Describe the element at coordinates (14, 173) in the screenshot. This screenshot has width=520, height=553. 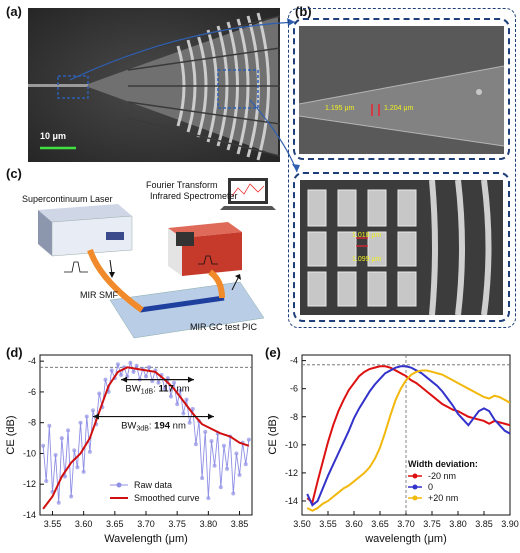
I see `panel-label-c: (c)` at that location.